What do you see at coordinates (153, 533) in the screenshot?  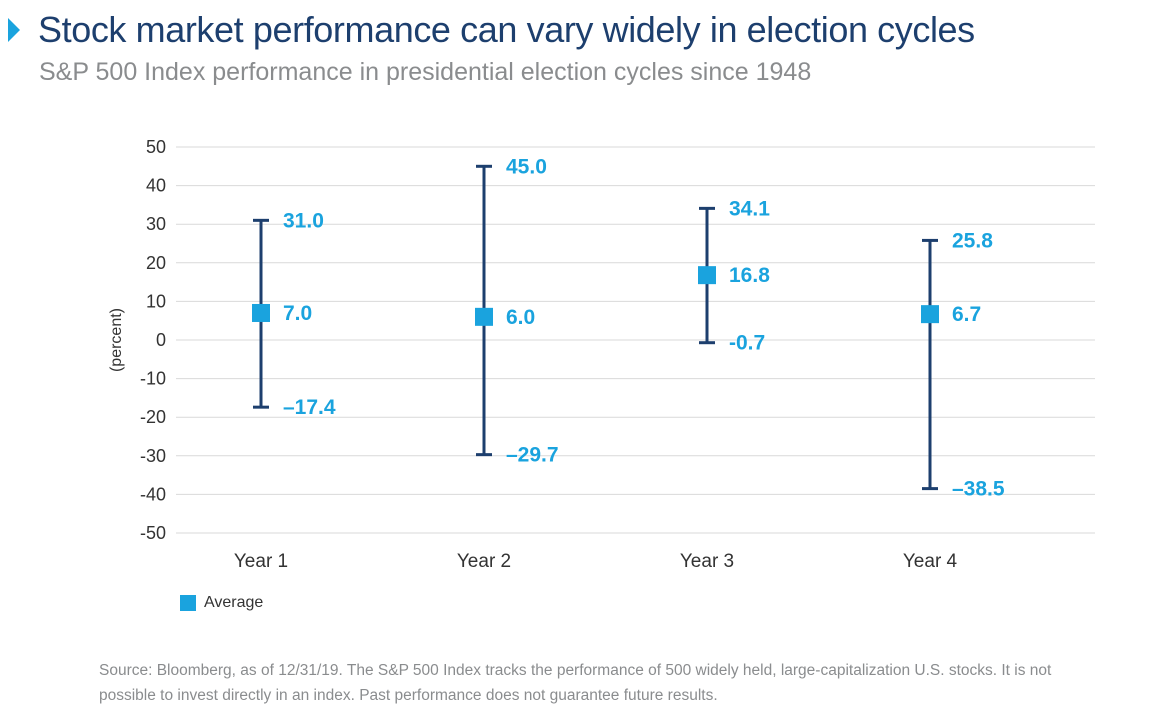 I see `y-tick-label: -50` at bounding box center [153, 533].